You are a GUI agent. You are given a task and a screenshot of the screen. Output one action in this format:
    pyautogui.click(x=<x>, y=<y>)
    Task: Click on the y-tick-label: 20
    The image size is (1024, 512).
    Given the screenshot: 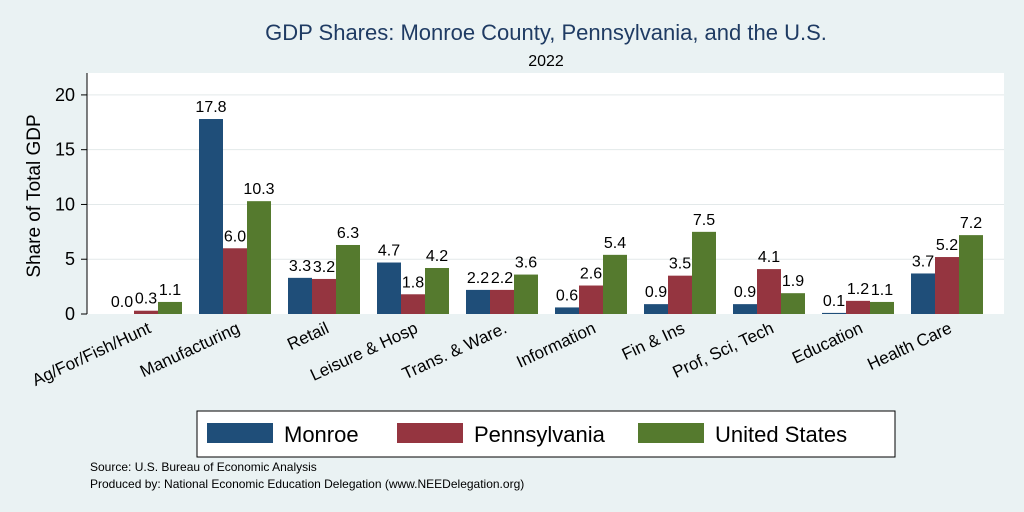 What is the action you would take?
    pyautogui.click(x=65, y=95)
    